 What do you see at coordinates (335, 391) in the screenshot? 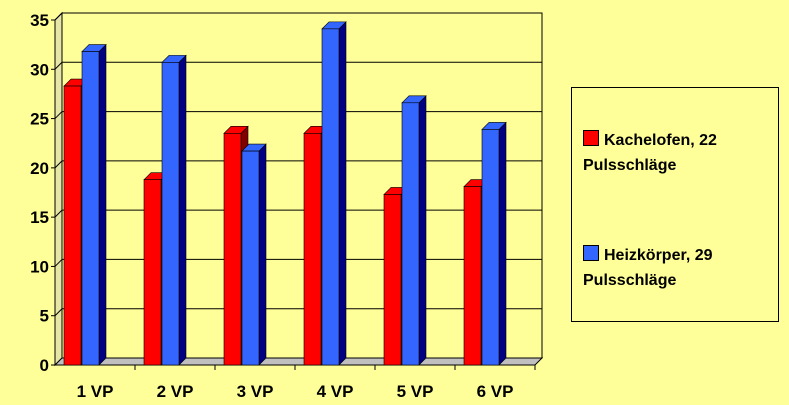
I see `x-tick-label: 4 VP` at bounding box center [335, 391].